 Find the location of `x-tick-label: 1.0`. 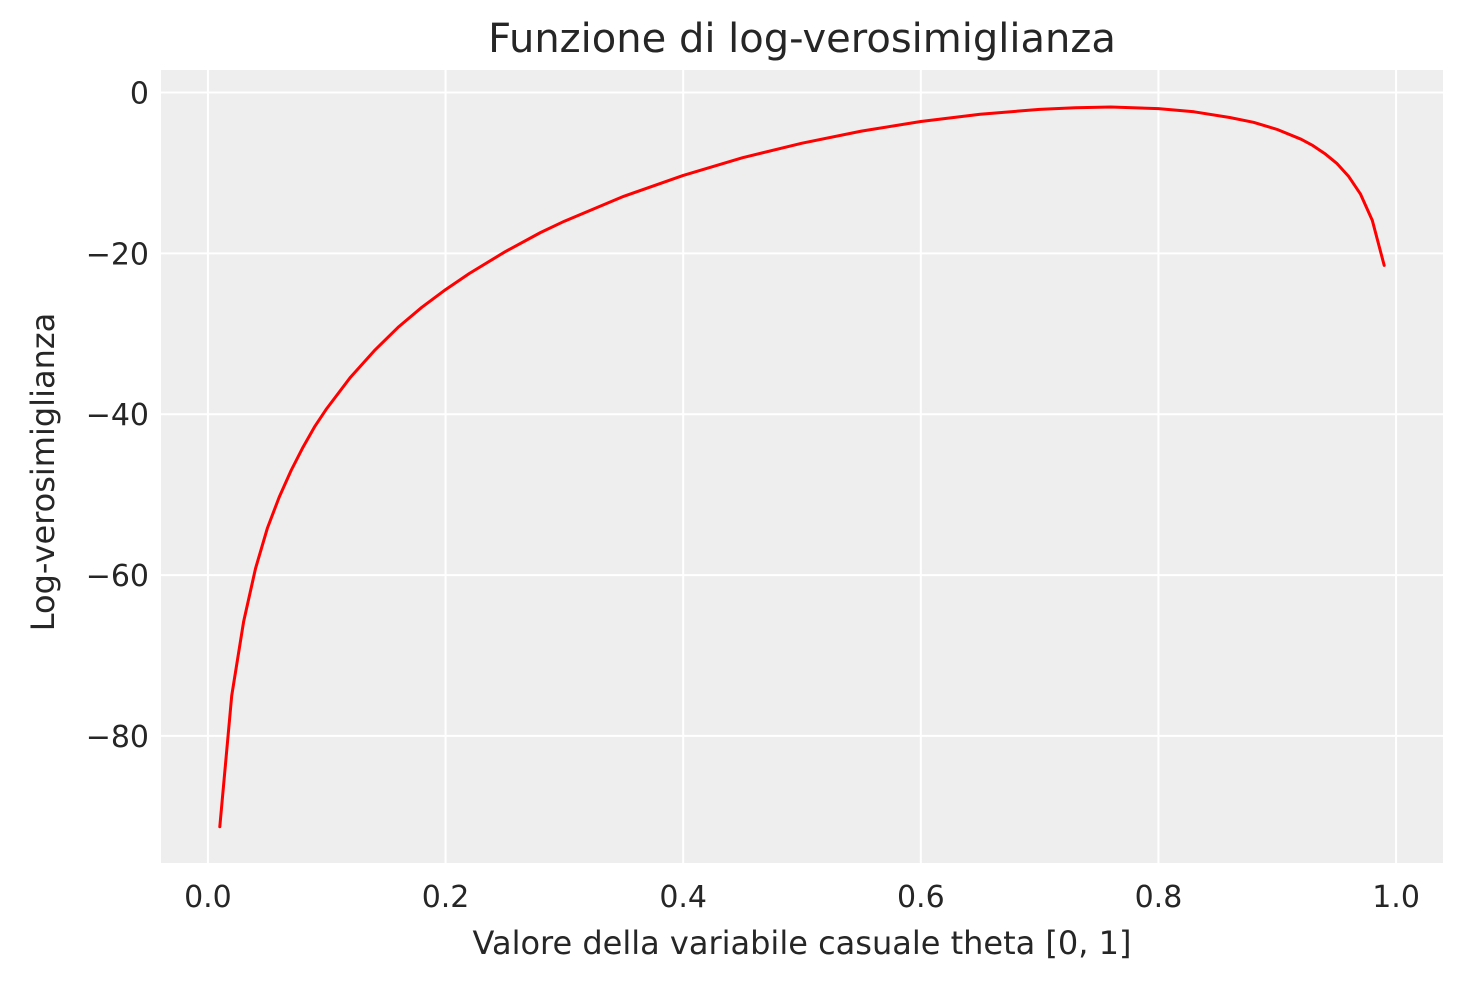

x-tick-label: 1.0 is located at coordinates (1396, 897).